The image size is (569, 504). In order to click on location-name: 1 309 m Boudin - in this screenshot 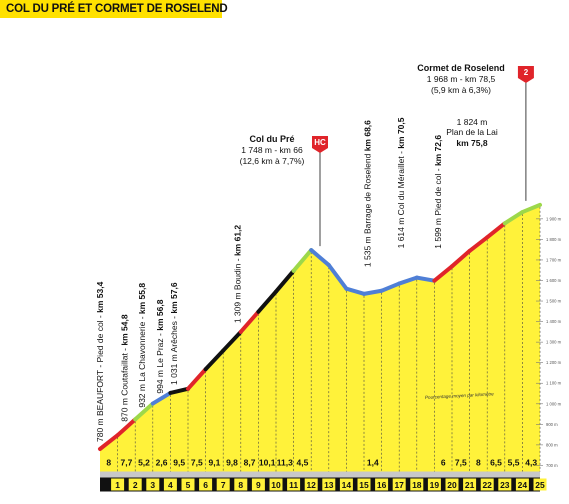, I will do `click(237, 289)`.